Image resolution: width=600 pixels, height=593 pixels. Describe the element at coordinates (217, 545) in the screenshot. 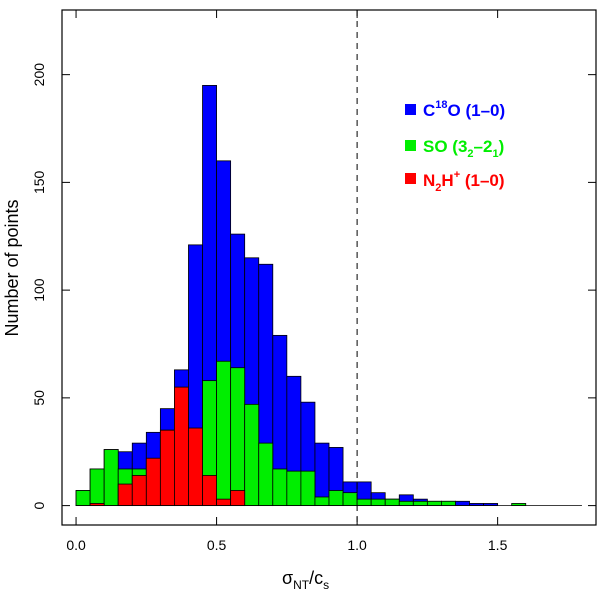

I see `x-tick-label-1: 0.5` at that location.